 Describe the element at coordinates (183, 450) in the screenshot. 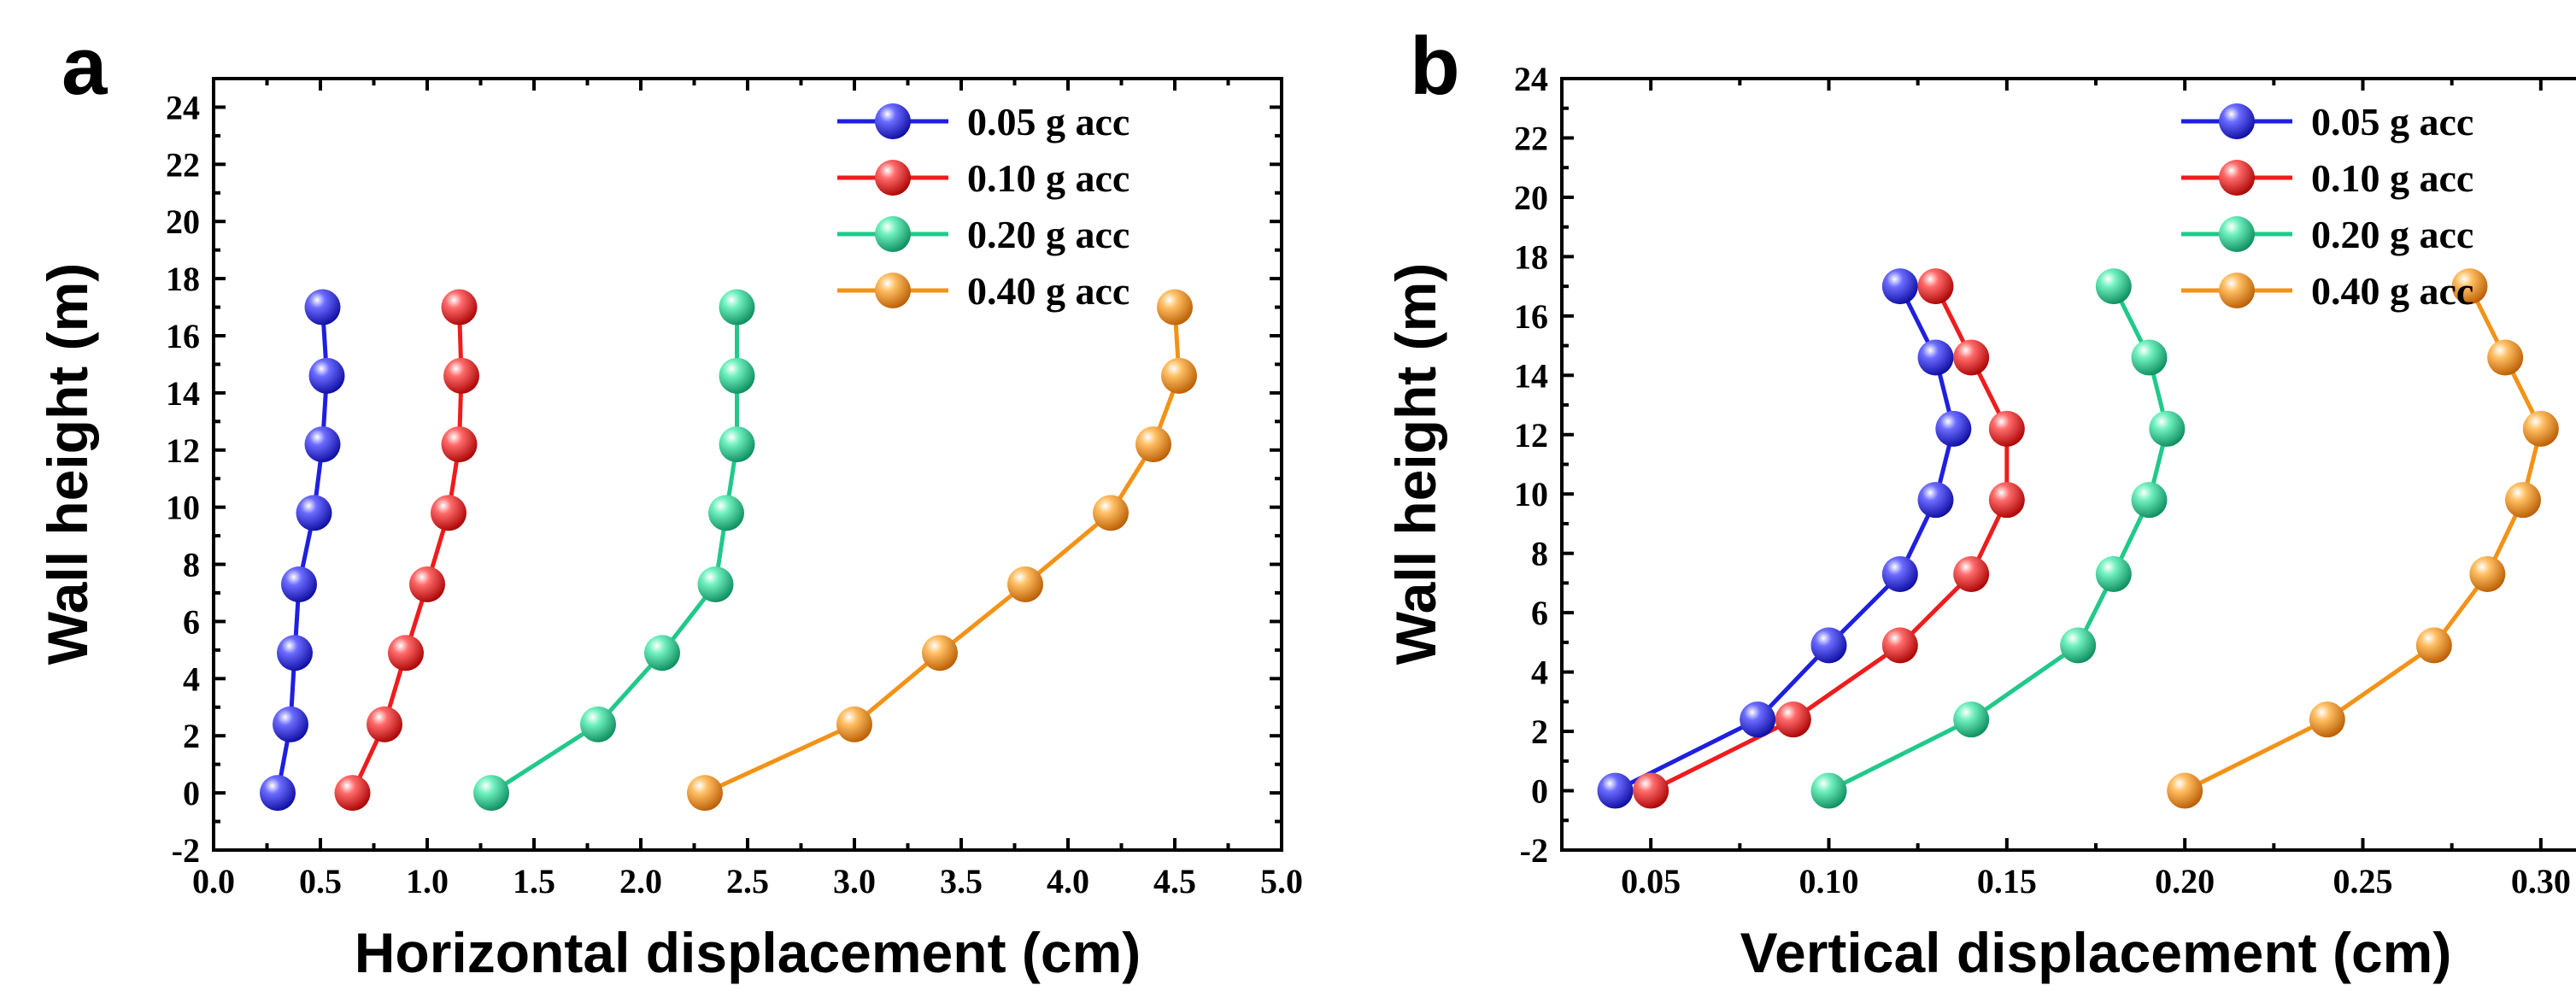

I see `panel-a-y-tick-label: 12` at that location.